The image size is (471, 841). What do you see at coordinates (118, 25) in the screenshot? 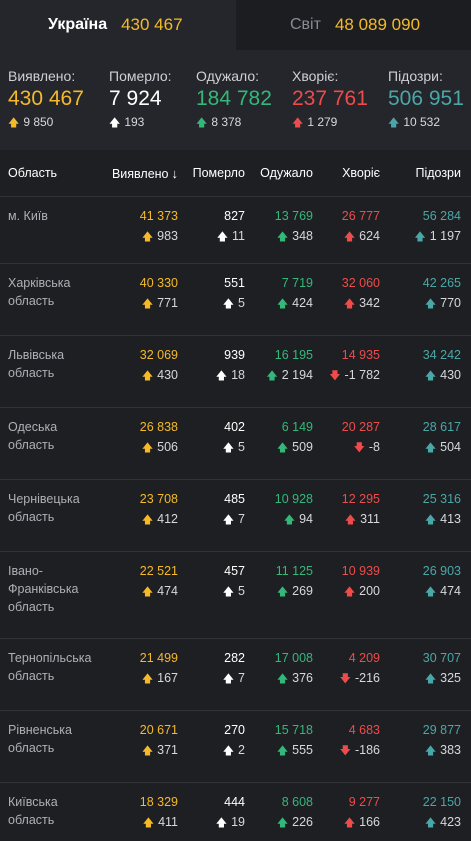
I see `tab-ukraine: Україна 430 467` at bounding box center [118, 25].